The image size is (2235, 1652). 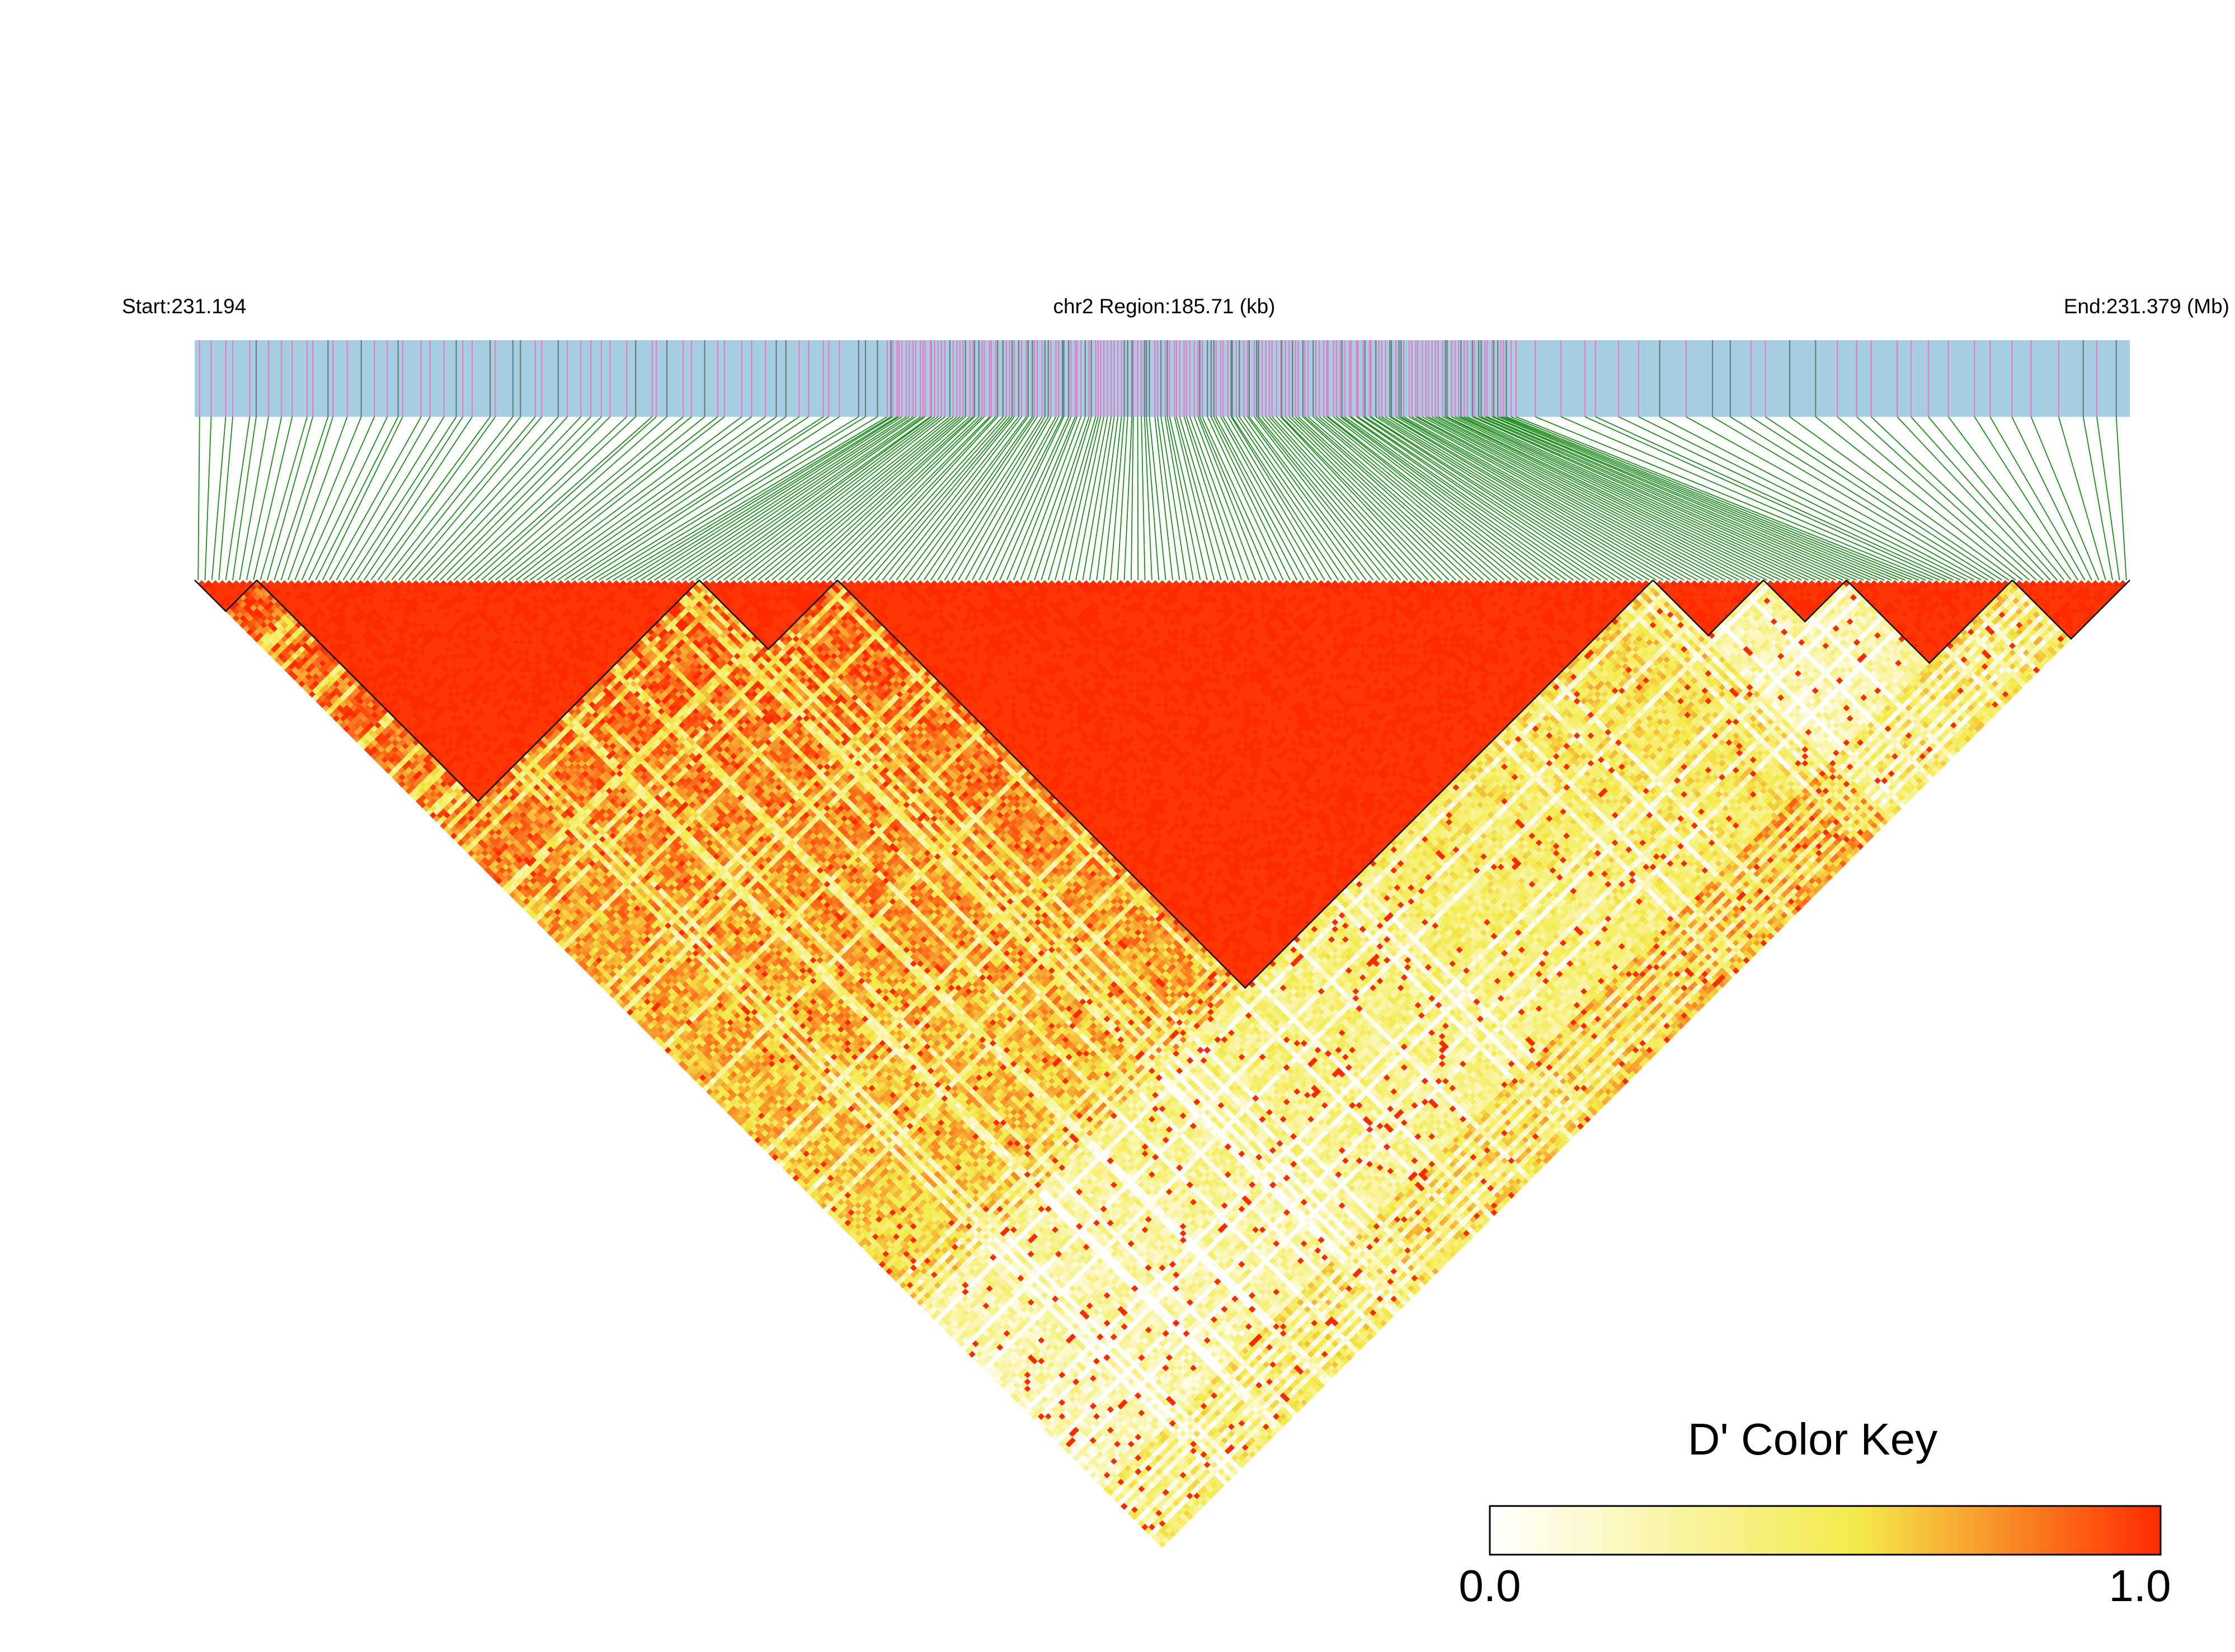 I want to click on color-key: D' Color Key 0.0 1.0, so click(x=1814, y=1513).